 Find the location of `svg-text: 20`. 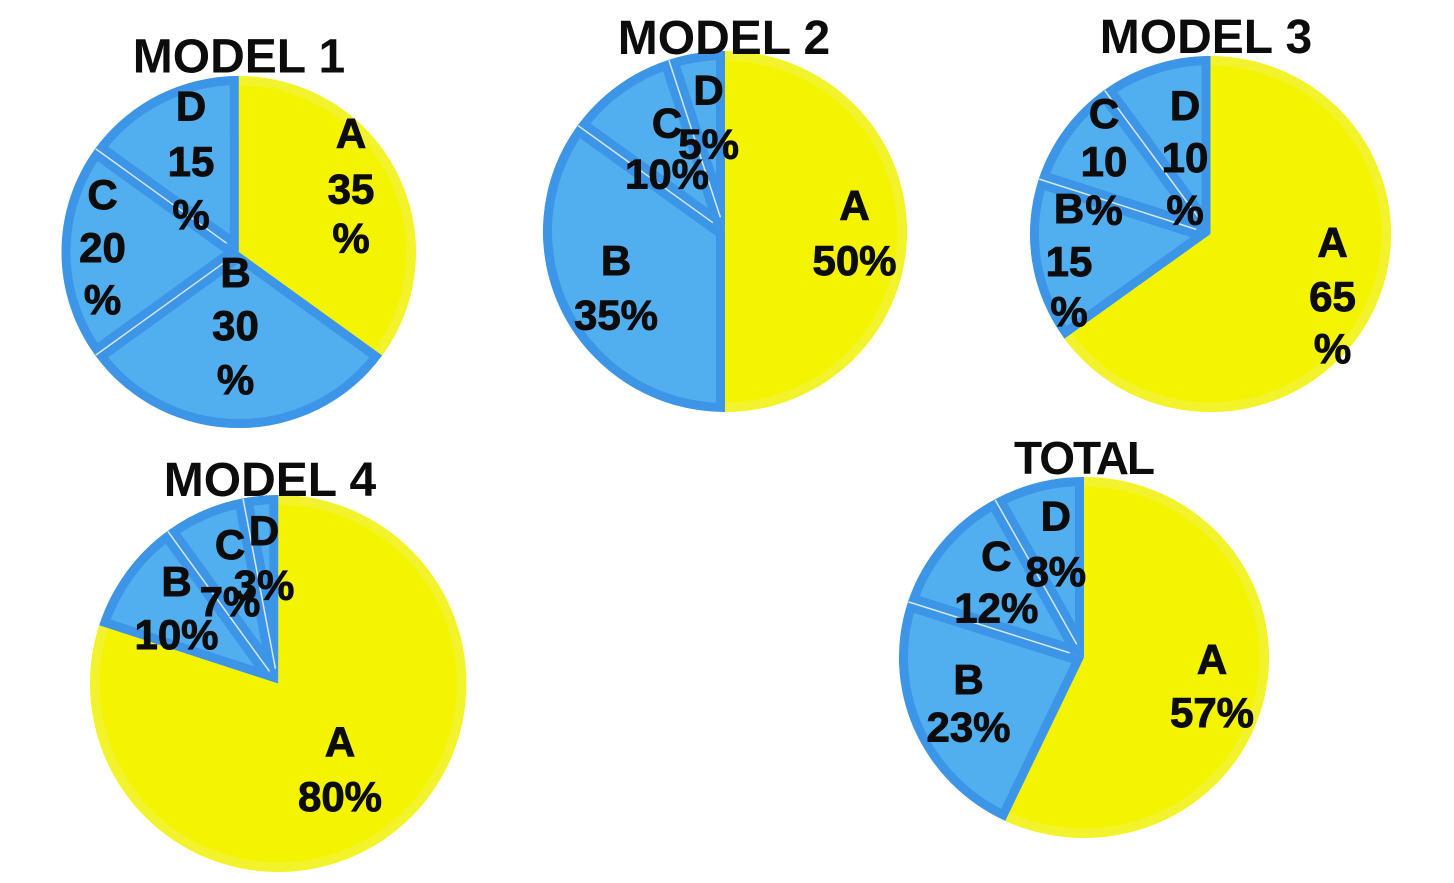

svg-text: 20 is located at coordinates (102, 247).